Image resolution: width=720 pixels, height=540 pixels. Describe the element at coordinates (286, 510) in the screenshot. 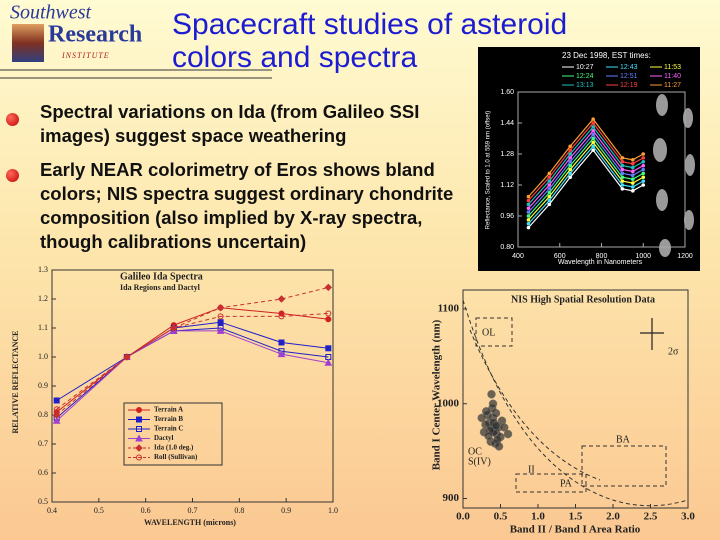

I see `x-tick-label: 0.9` at that location.